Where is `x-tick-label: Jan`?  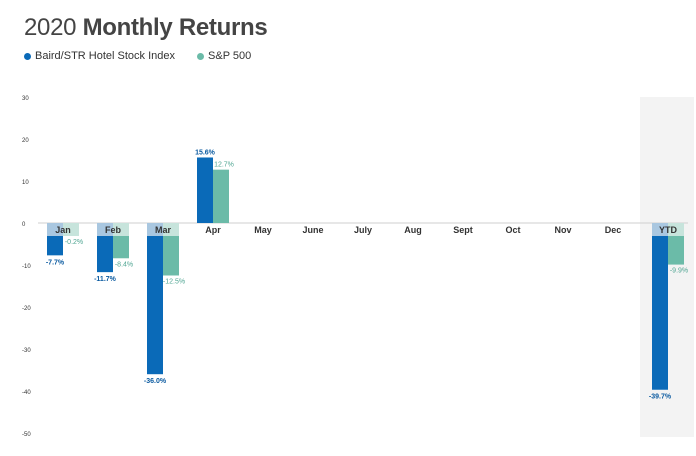 x-tick-label: Jan is located at coordinates (63, 230).